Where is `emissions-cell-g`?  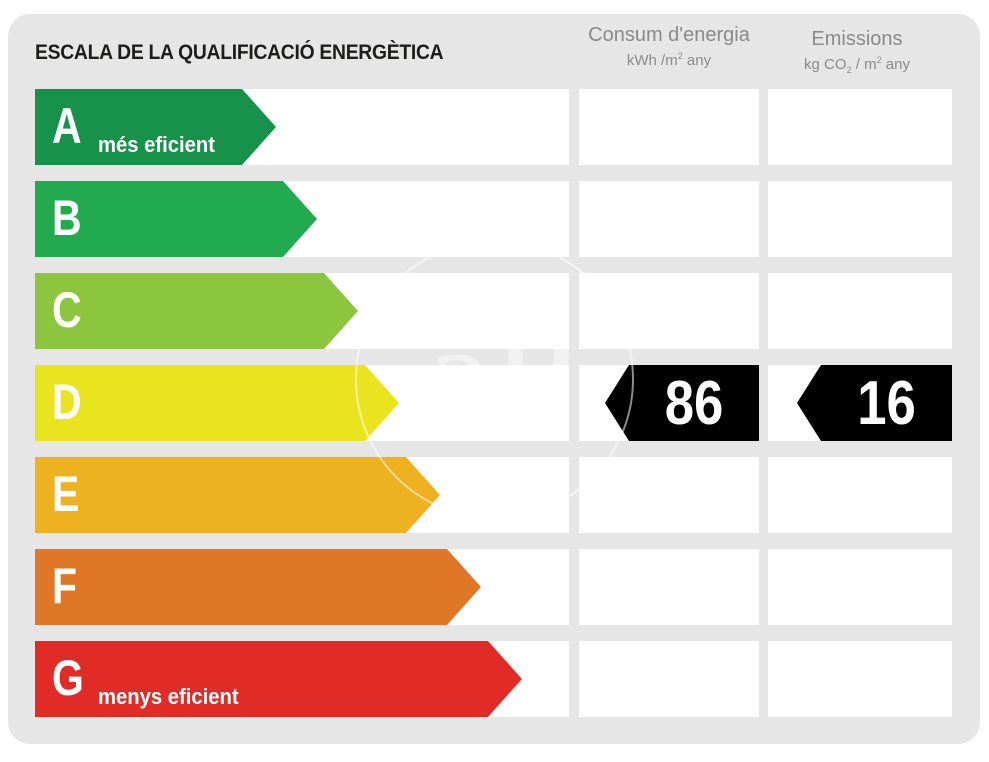 emissions-cell-g is located at coordinates (860, 679).